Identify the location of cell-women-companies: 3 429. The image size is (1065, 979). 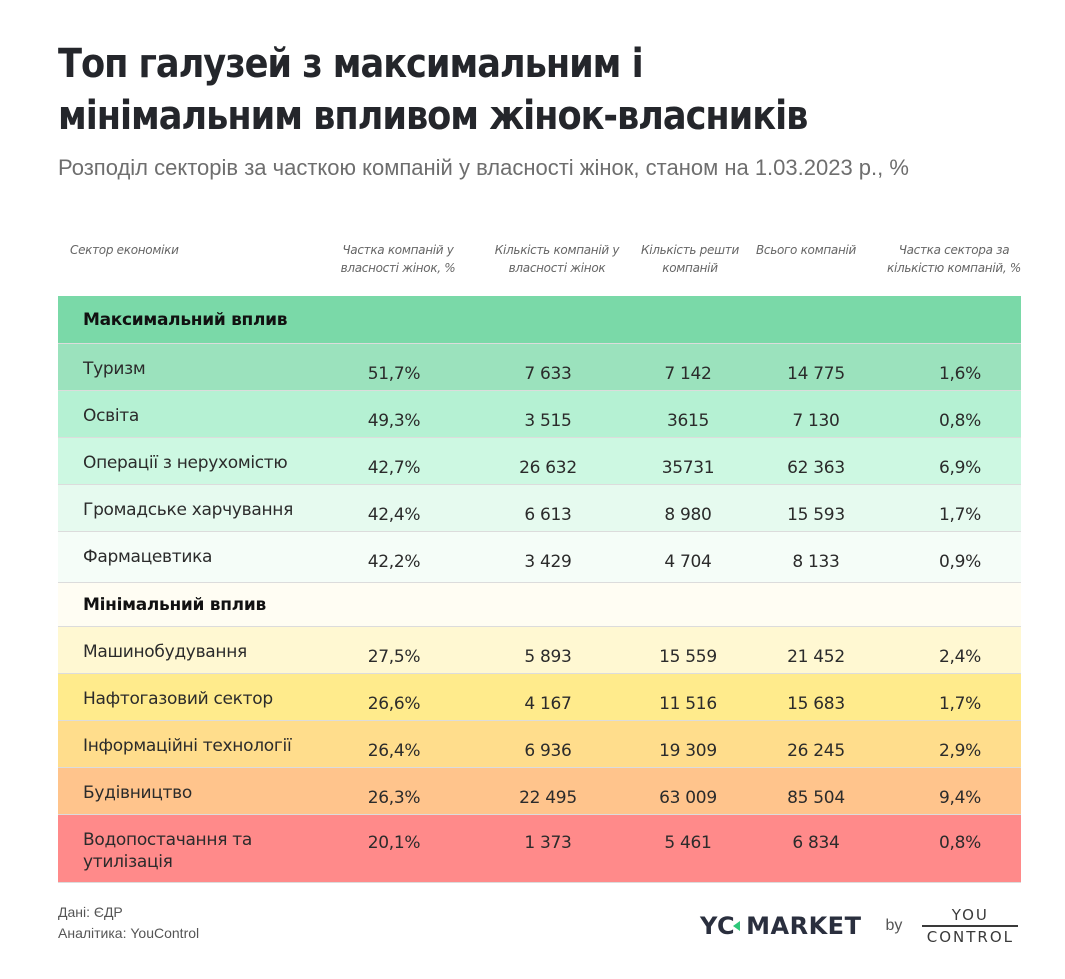
(548, 562).